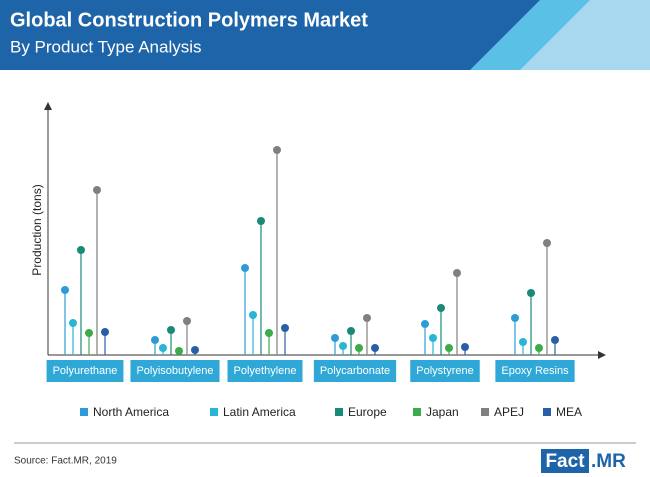  I want to click on logo-box, so click(565, 461).